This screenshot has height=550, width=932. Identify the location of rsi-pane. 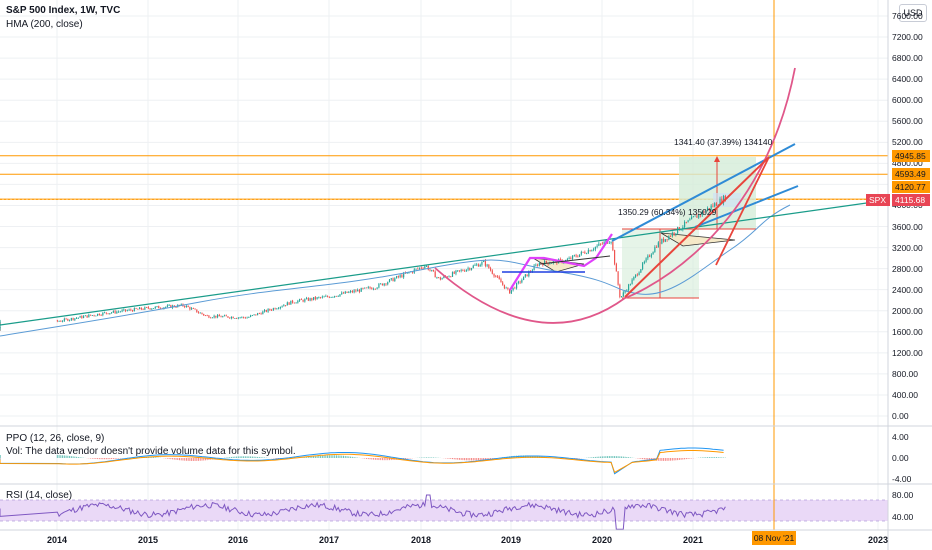
(363, 512).